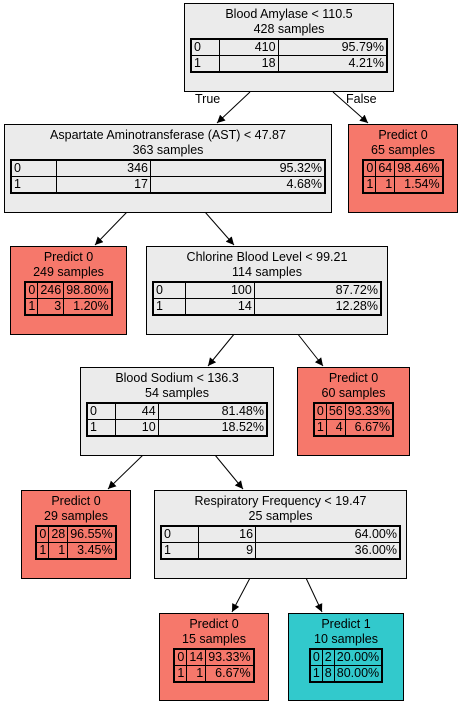  What do you see at coordinates (289, 14) in the screenshot?
I see `node-title: Blood Amylase < 110.5` at bounding box center [289, 14].